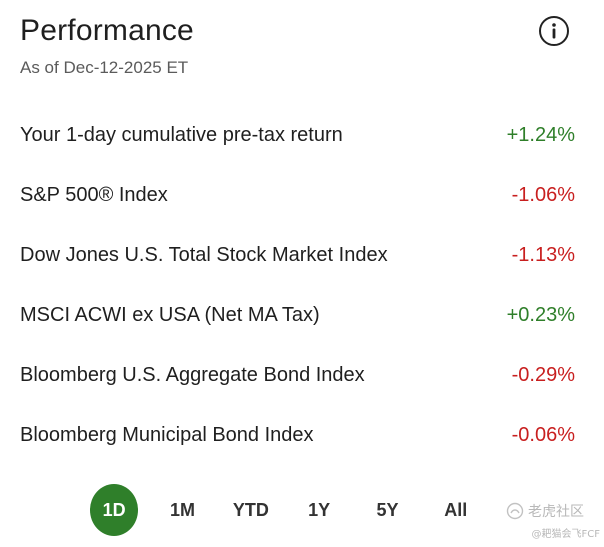 The image size is (604, 547). What do you see at coordinates (297, 195) in the screenshot?
I see `performance-row: S&P 500® Index -1.06%` at bounding box center [297, 195].